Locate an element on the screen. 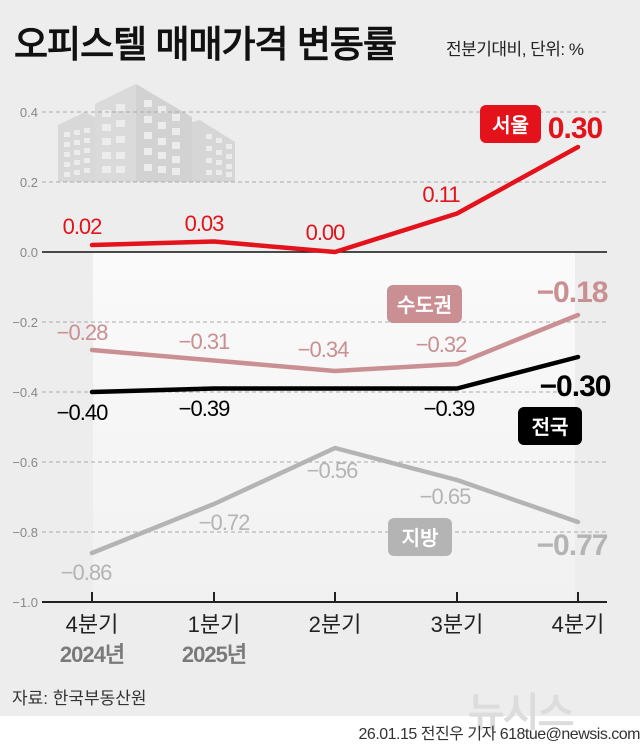 The height and width of the screenshot is (746, 640). value-label: −0.40 is located at coordinates (82, 412).